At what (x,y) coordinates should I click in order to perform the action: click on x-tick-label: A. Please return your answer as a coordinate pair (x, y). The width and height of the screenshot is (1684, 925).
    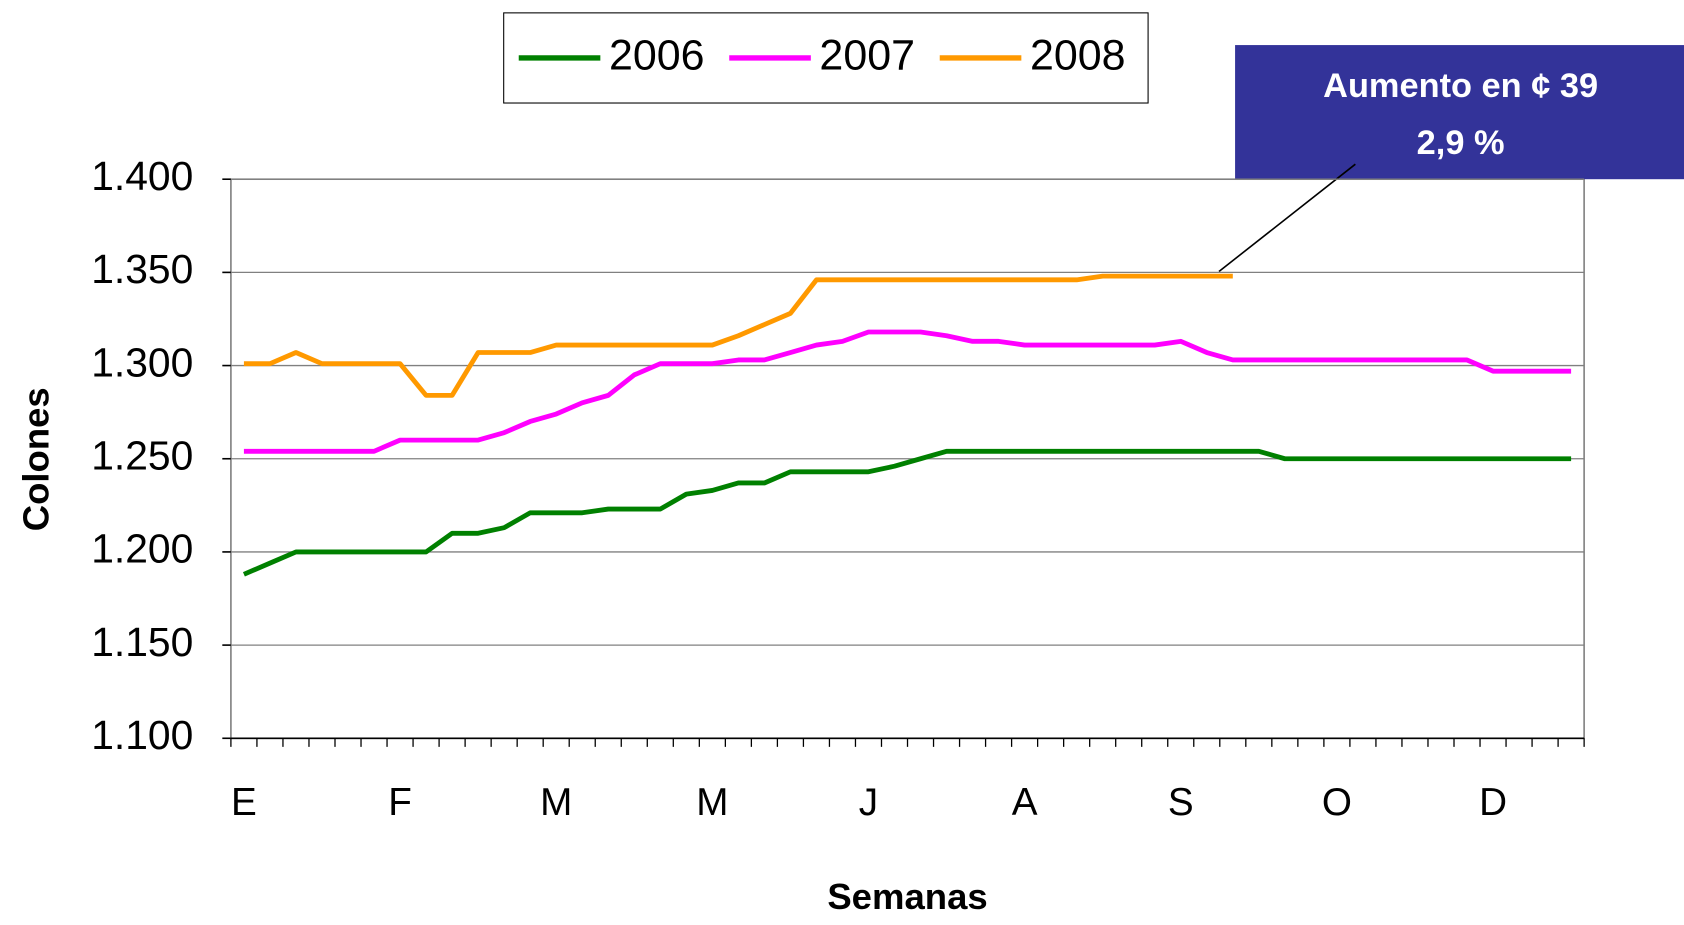
    Looking at the image, I should click on (1025, 802).